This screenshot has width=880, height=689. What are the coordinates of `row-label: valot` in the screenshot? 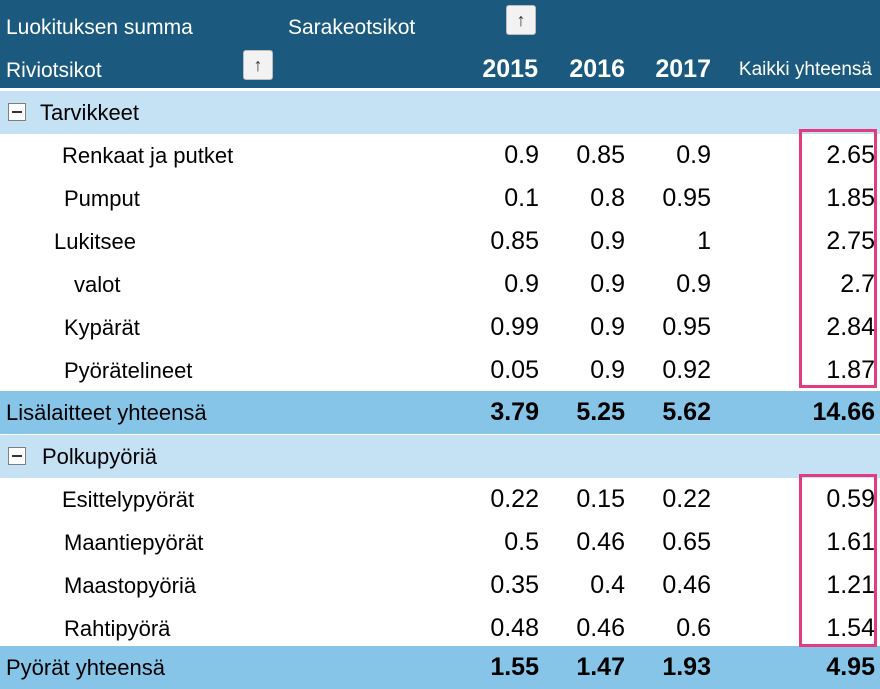 It's located at (97, 284).